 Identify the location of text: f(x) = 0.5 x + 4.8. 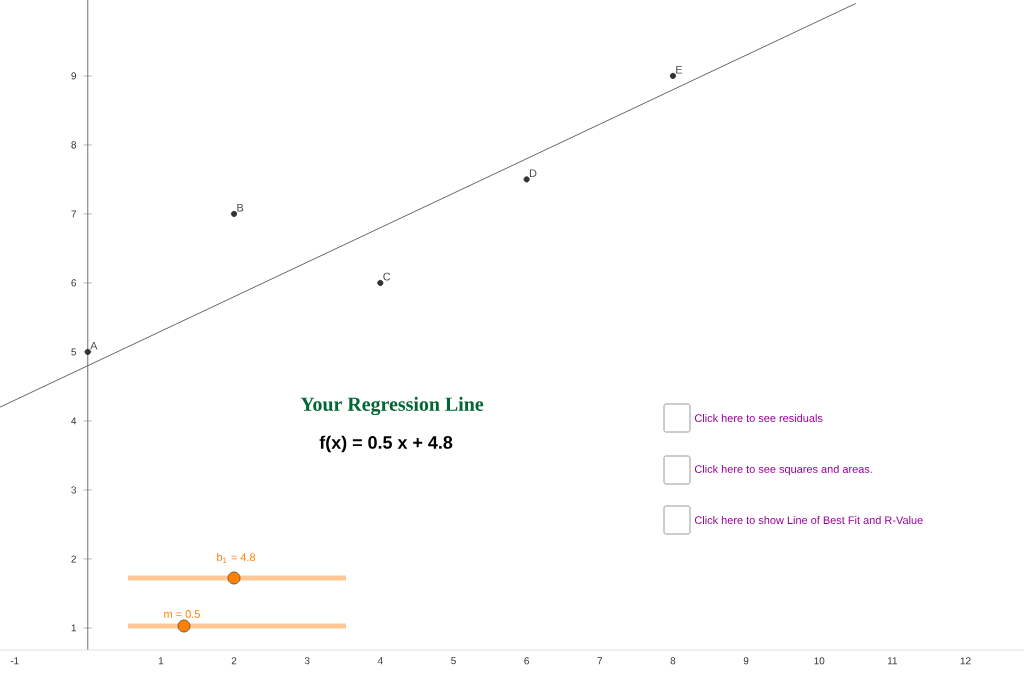
(386, 444).